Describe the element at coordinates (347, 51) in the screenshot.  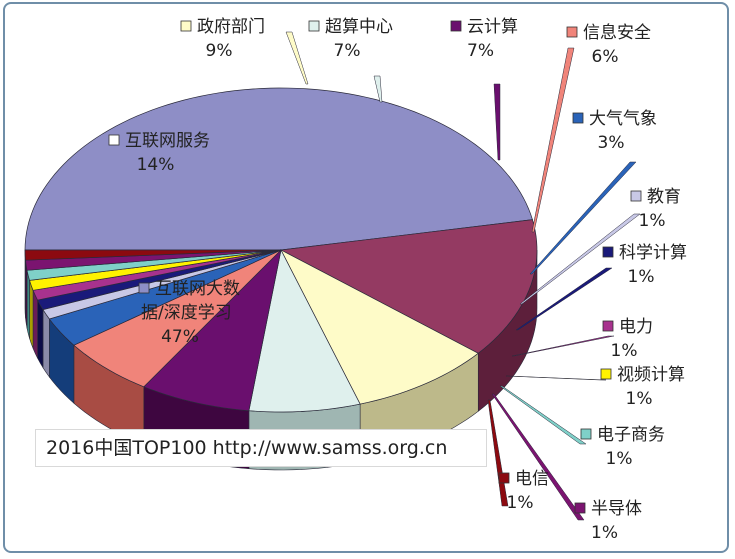
I see `slice-value-3: 7%` at that location.